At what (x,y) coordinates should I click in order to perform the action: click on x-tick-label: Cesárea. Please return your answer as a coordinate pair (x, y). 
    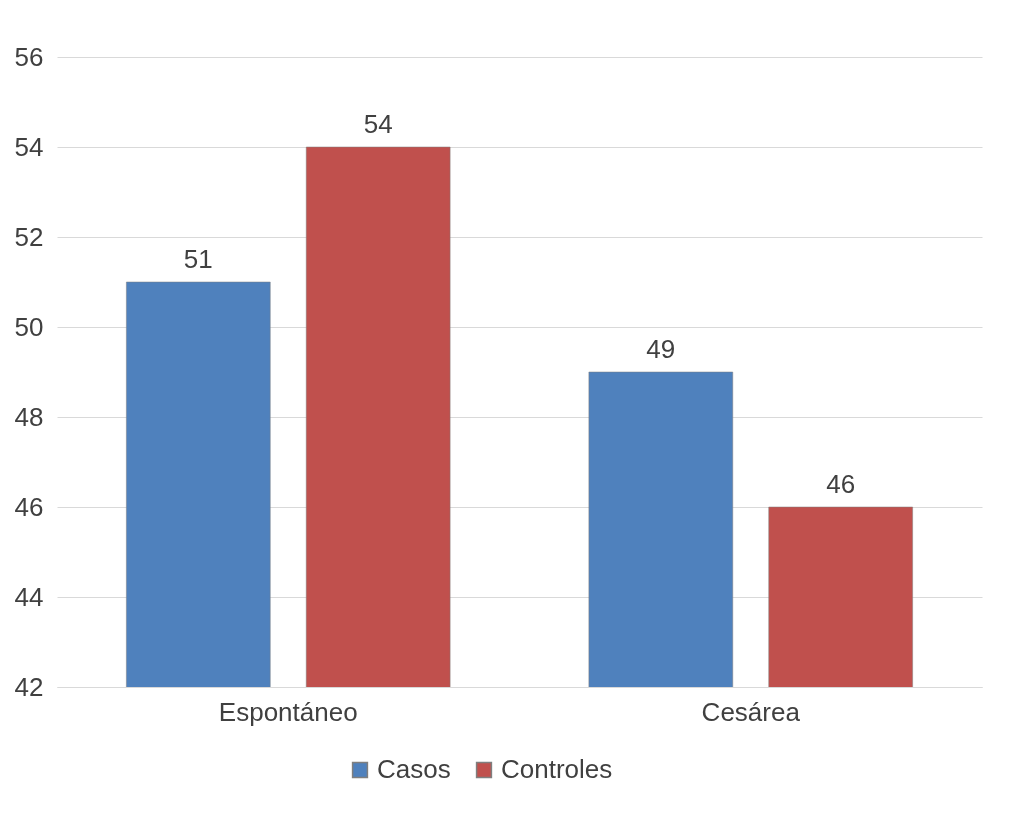
    Looking at the image, I should click on (751, 711).